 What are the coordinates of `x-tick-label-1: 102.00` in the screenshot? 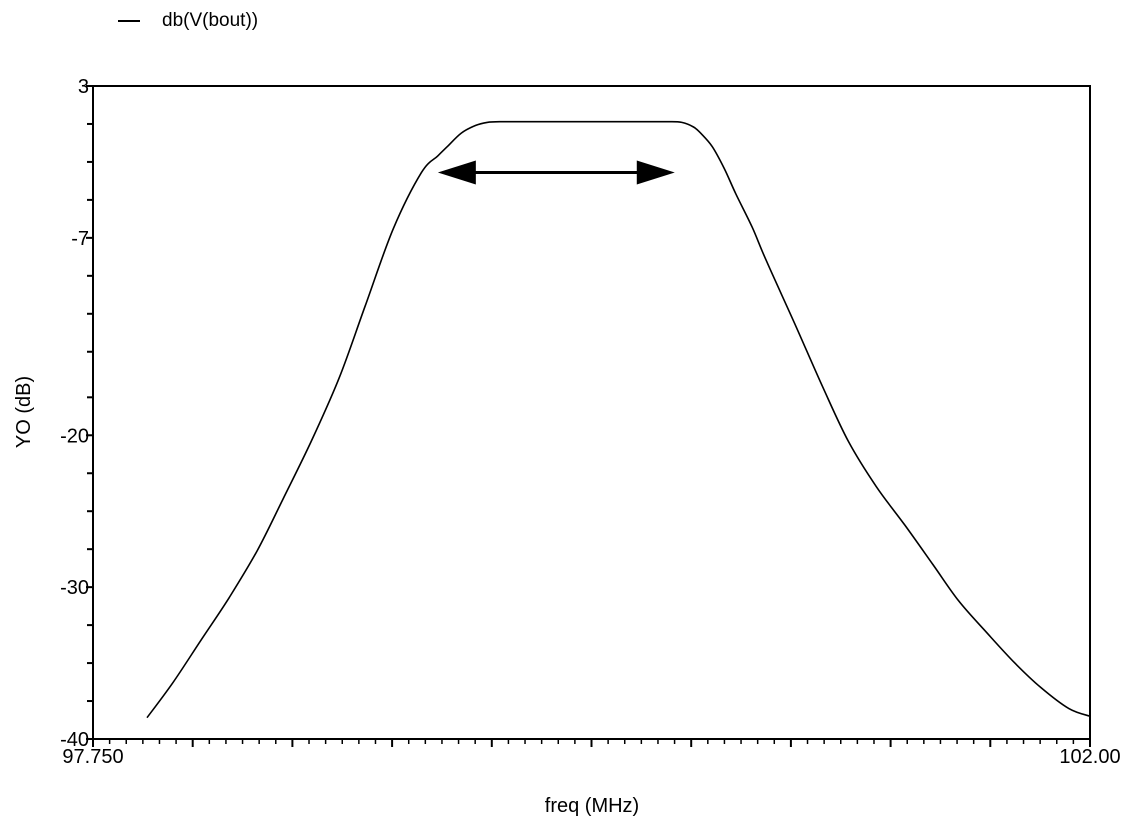 It's located at (1089, 757).